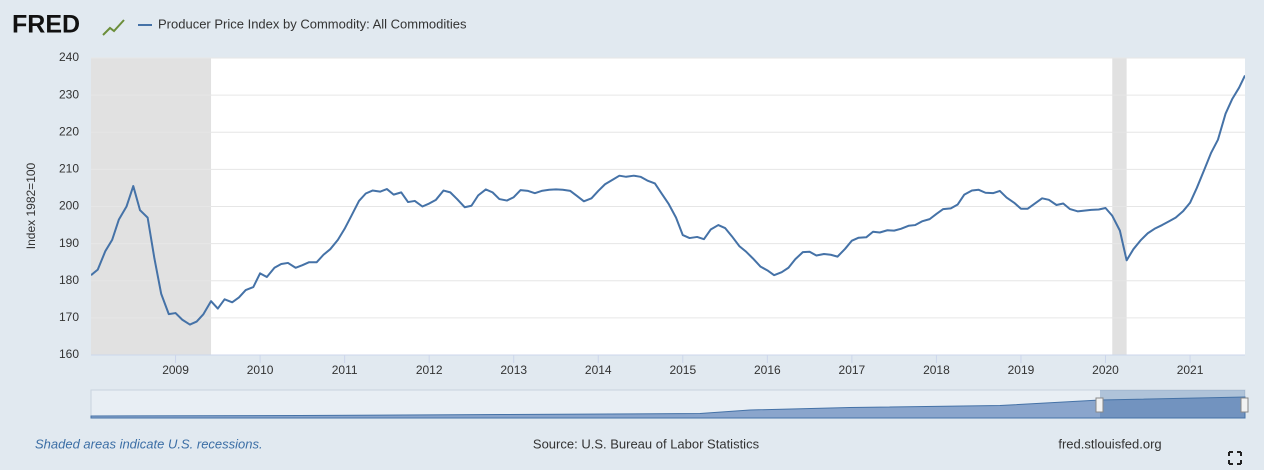 This screenshot has height=470, width=1264. What do you see at coordinates (1105, 370) in the screenshot?
I see `x-tick-label: 2020` at bounding box center [1105, 370].